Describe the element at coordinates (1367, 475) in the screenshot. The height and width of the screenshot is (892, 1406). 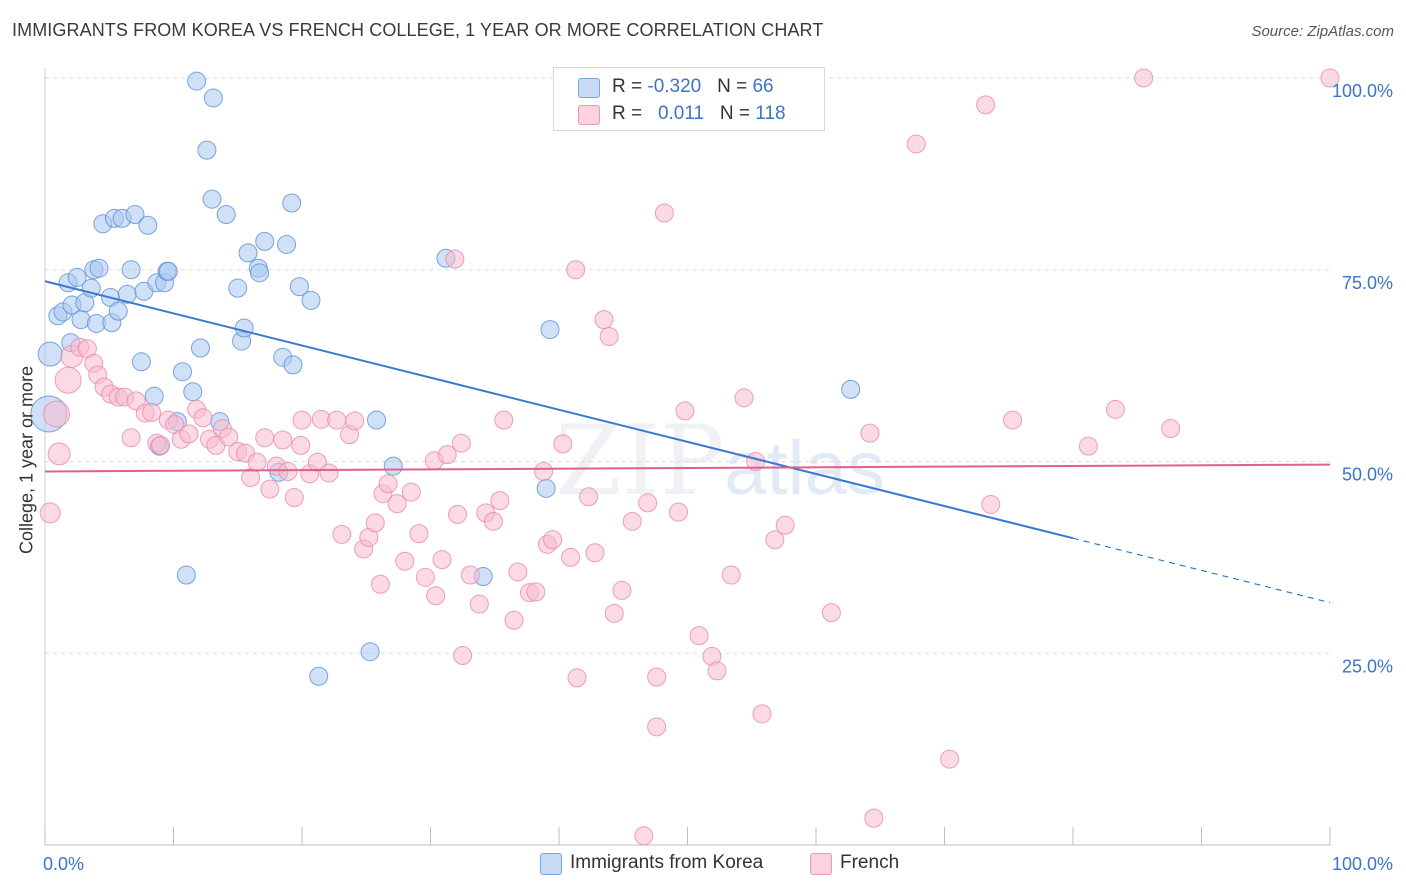
I see `y-tick-label: 50.0%` at that location.